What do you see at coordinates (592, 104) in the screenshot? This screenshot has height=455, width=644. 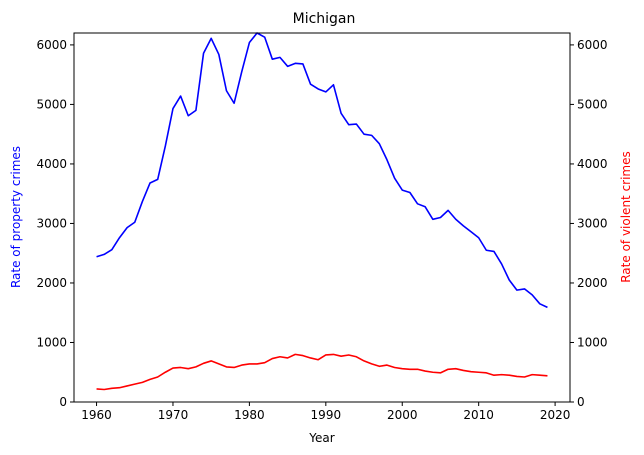 I see `y-right-tick-label: 5000` at bounding box center [592, 104].